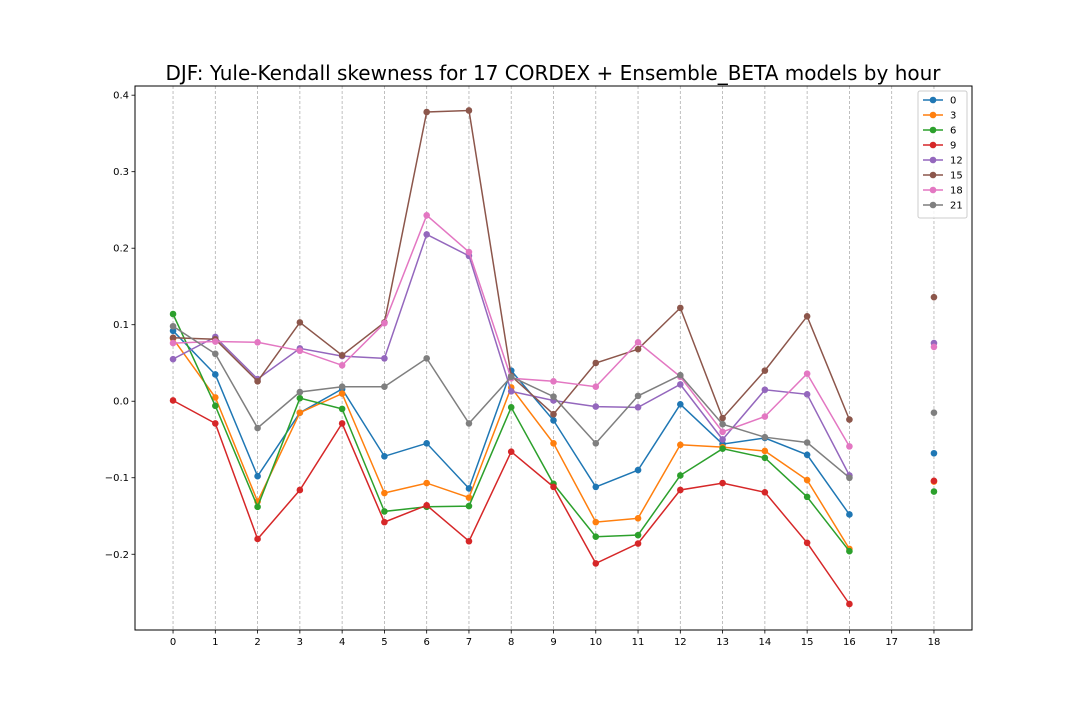 The height and width of the screenshot is (720, 1080). What do you see at coordinates (121, 96) in the screenshot?
I see `y-tick-label: 0.4` at bounding box center [121, 96].